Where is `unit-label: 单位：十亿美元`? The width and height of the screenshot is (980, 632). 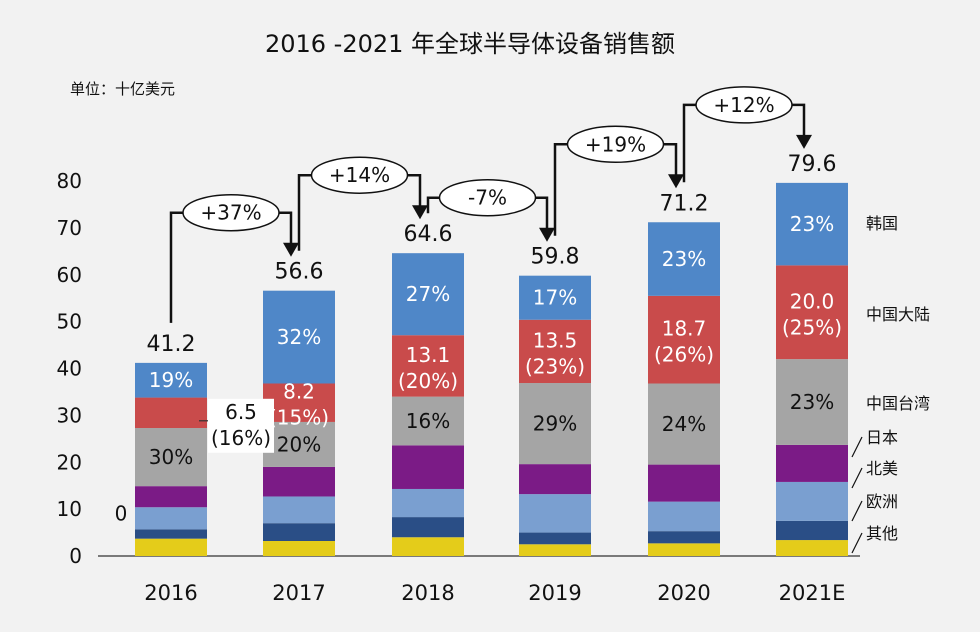 unit-label: 单位：十亿美元 is located at coordinates (122, 89).